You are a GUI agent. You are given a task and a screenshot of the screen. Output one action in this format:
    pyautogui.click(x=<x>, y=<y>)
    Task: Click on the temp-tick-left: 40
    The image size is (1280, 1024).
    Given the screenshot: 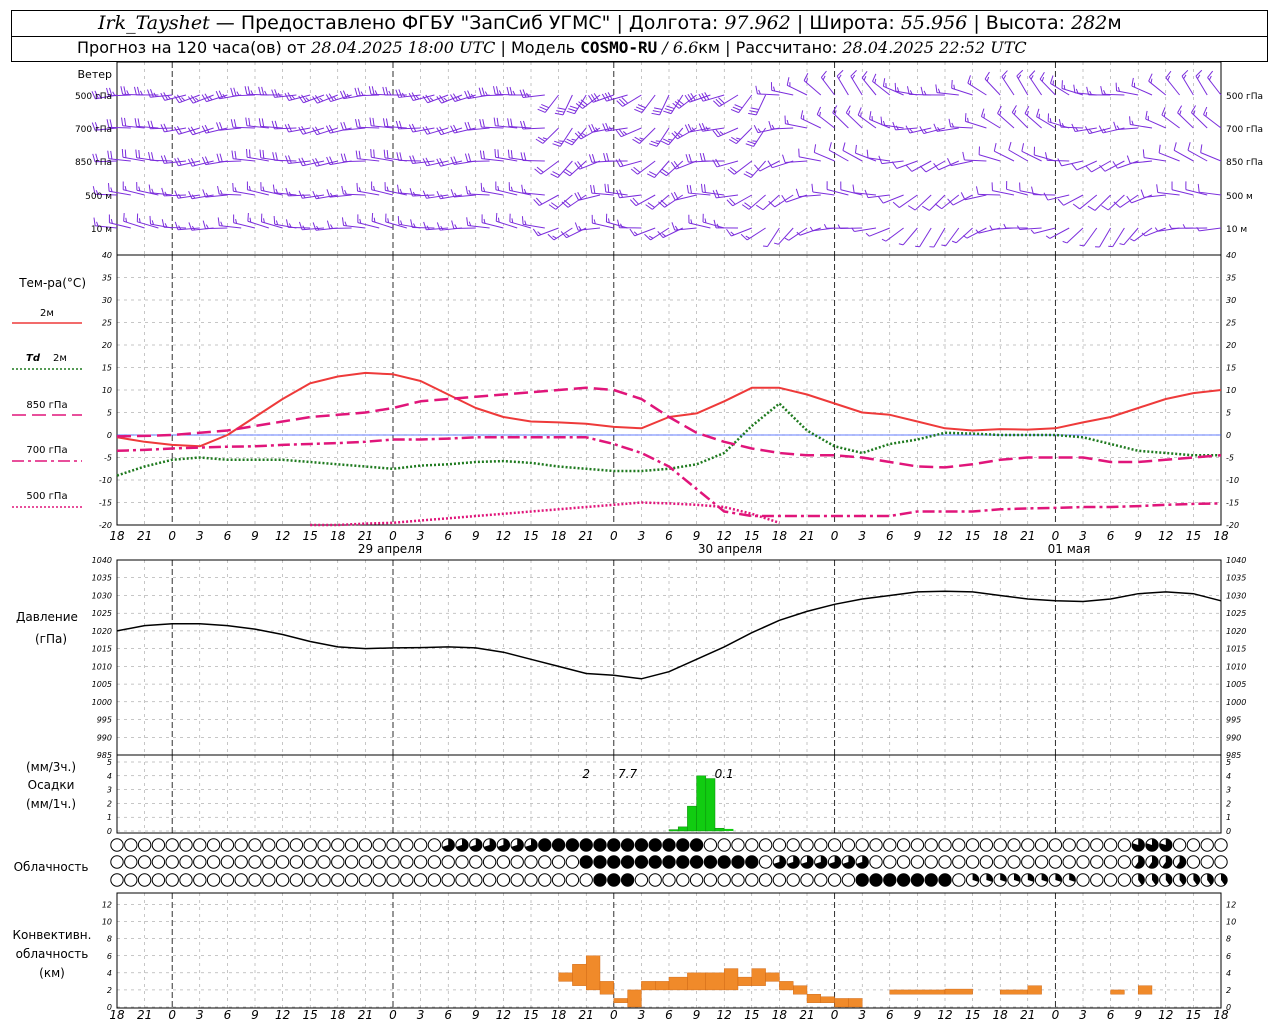 What is the action you would take?
    pyautogui.click(x=107, y=255)
    